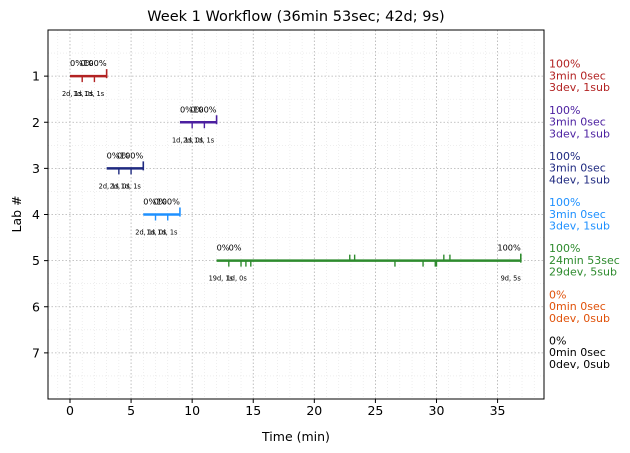 The image size is (630, 453). Describe the element at coordinates (36, 214) in the screenshot. I see `y-tick-label: 4` at that location.